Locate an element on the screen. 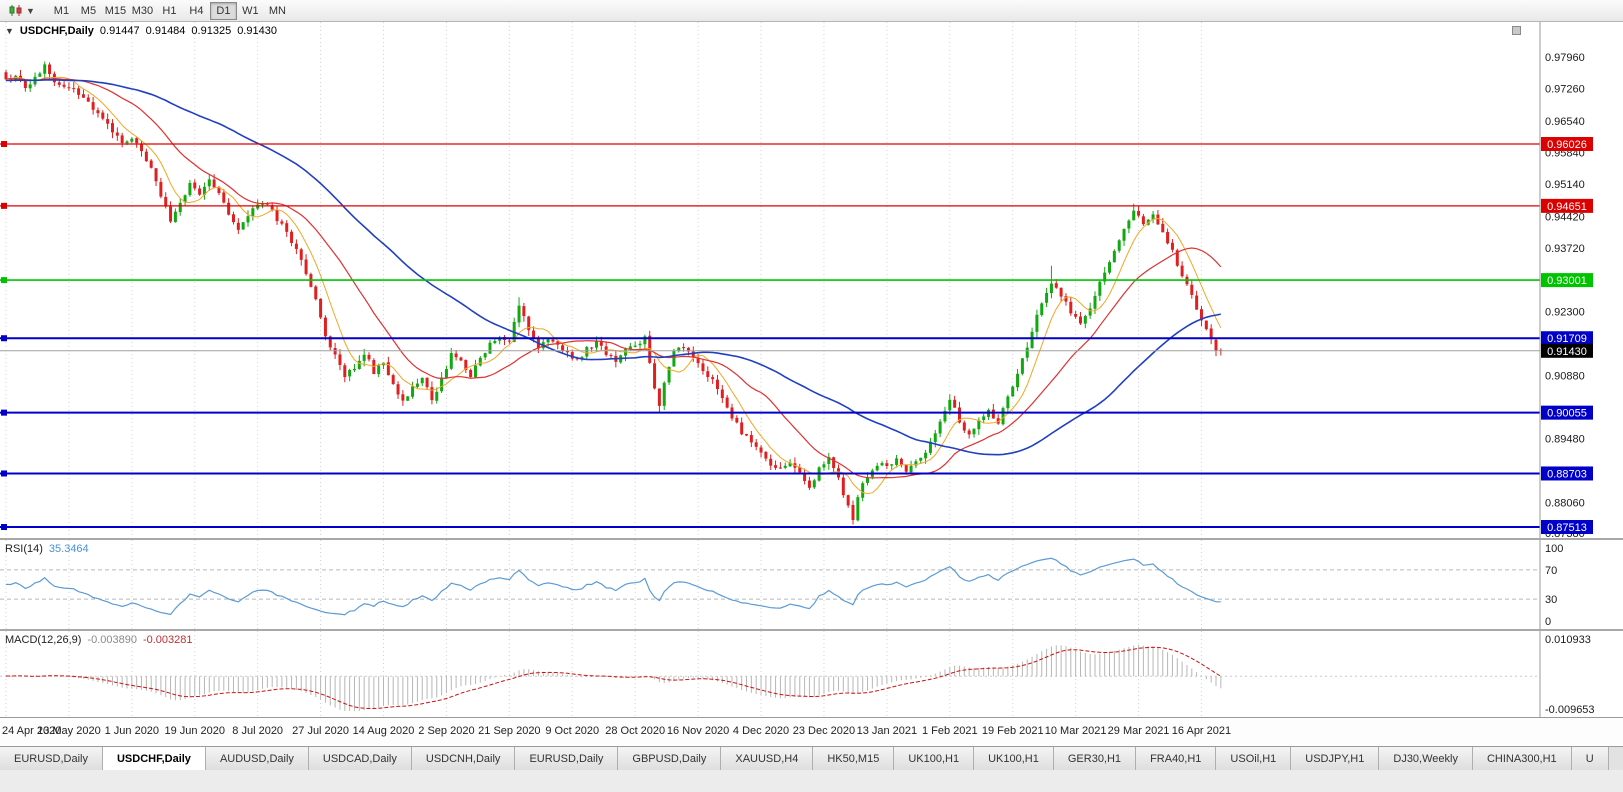 The height and width of the screenshot is (792, 1623). date-label: 1 Feb 2021 is located at coordinates (949, 731).